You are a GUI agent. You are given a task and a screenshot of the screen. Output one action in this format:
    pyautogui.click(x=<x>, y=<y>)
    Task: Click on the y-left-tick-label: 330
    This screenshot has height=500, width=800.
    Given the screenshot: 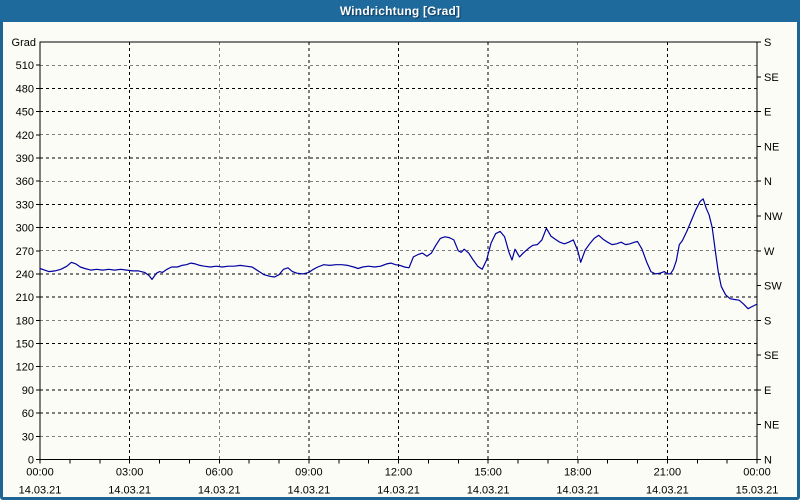 What is the action you would take?
    pyautogui.click(x=25, y=205)
    